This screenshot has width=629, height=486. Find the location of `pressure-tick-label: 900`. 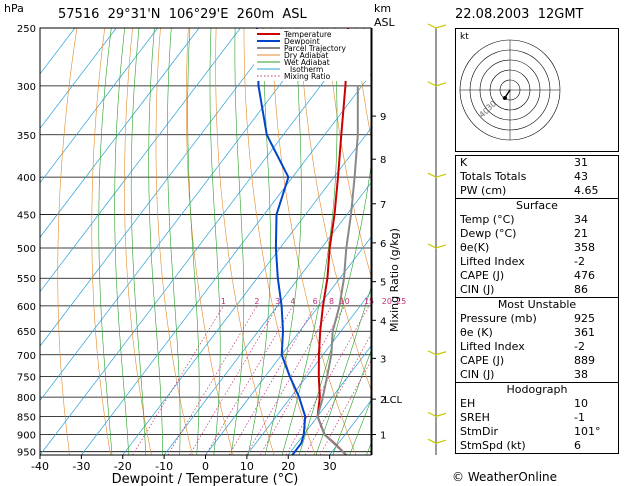

pressure-tick-label: 900 is located at coordinates (26, 436).